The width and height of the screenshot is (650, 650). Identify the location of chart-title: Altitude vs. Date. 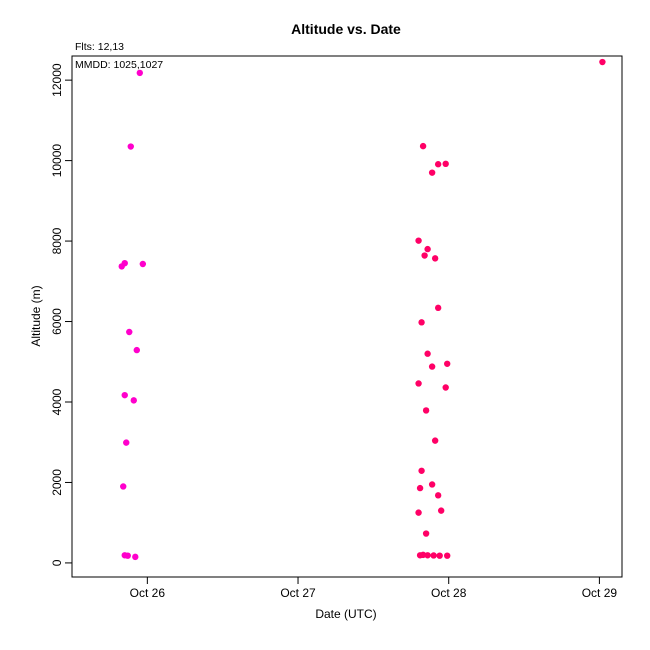
(346, 29).